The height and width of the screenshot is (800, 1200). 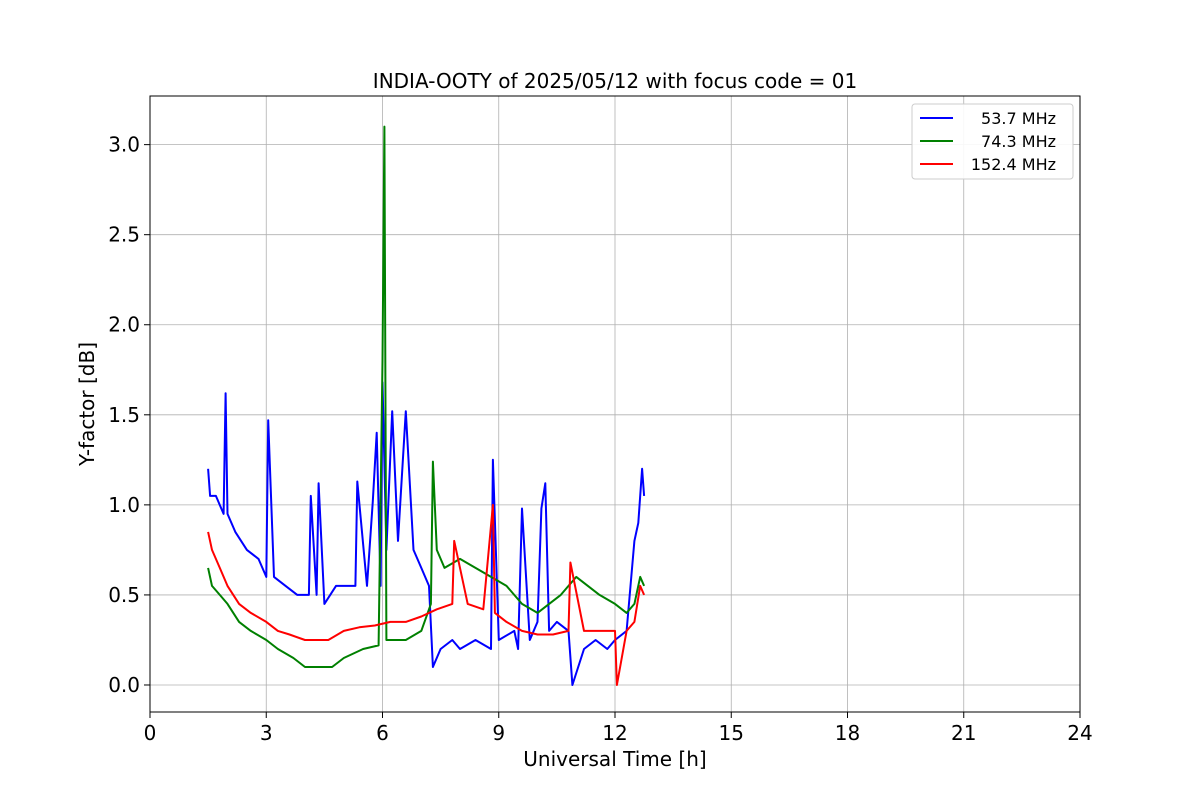 What do you see at coordinates (1079, 733) in the screenshot?
I see `x-tick-label: 24` at bounding box center [1079, 733].